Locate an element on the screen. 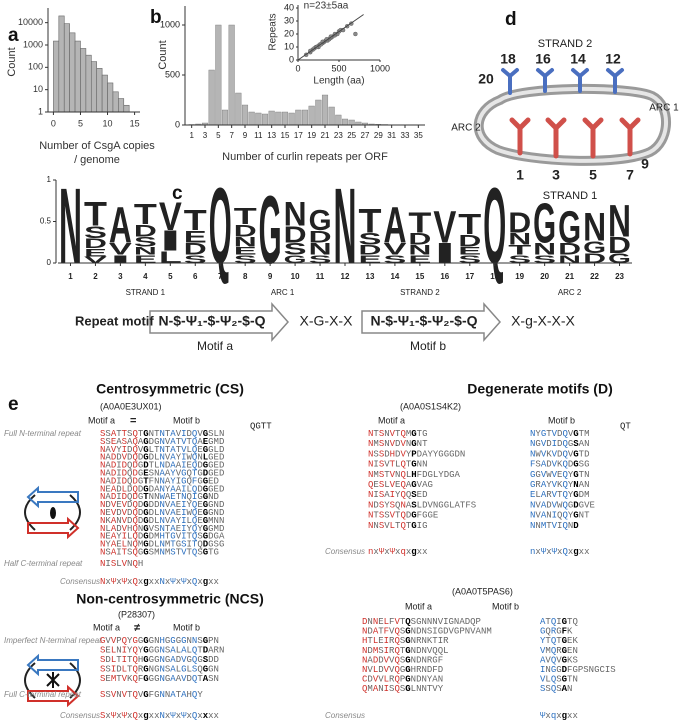 The width and height of the screenshot is (685, 724). residue: Ψ is located at coordinates (184, 582).